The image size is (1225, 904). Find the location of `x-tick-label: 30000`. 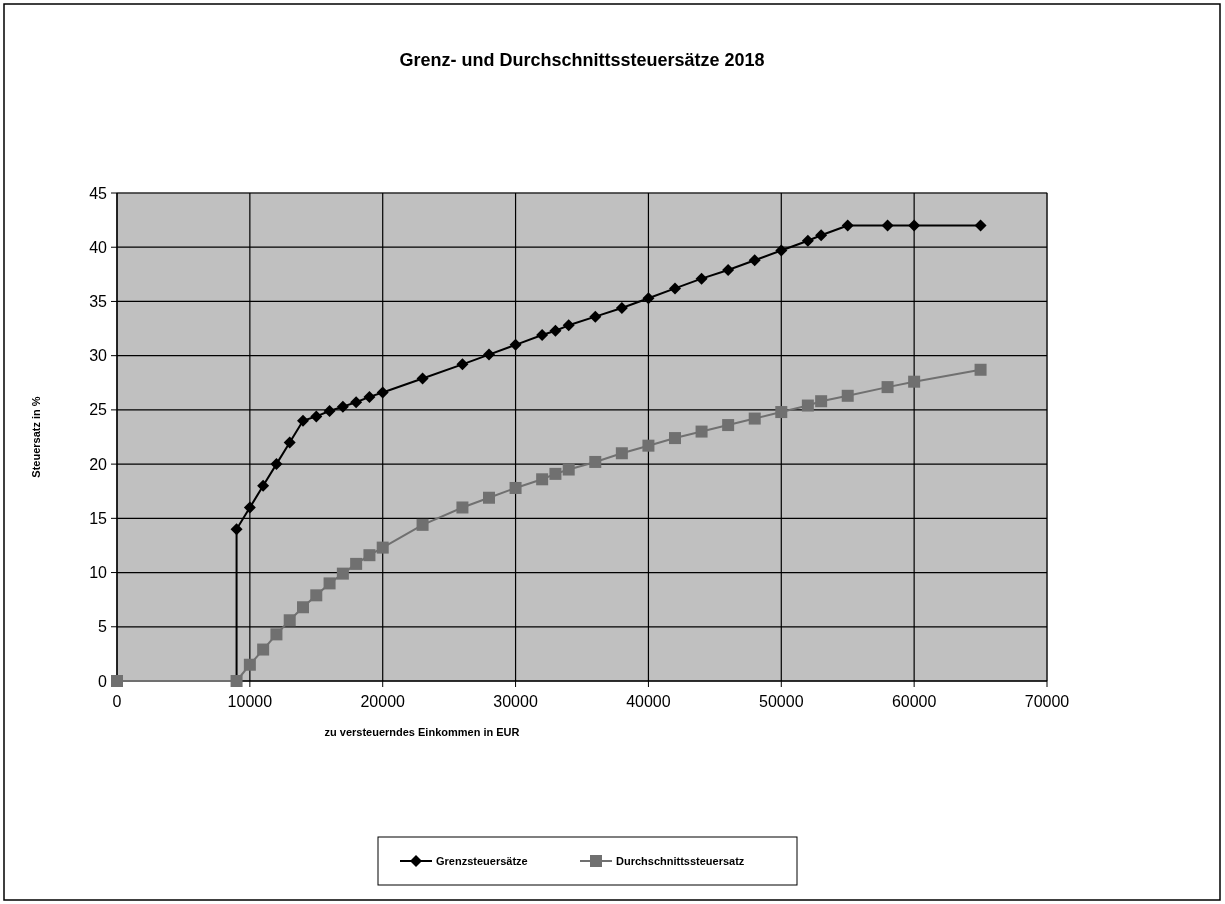

x-tick-label: 30000 is located at coordinates (515, 701).